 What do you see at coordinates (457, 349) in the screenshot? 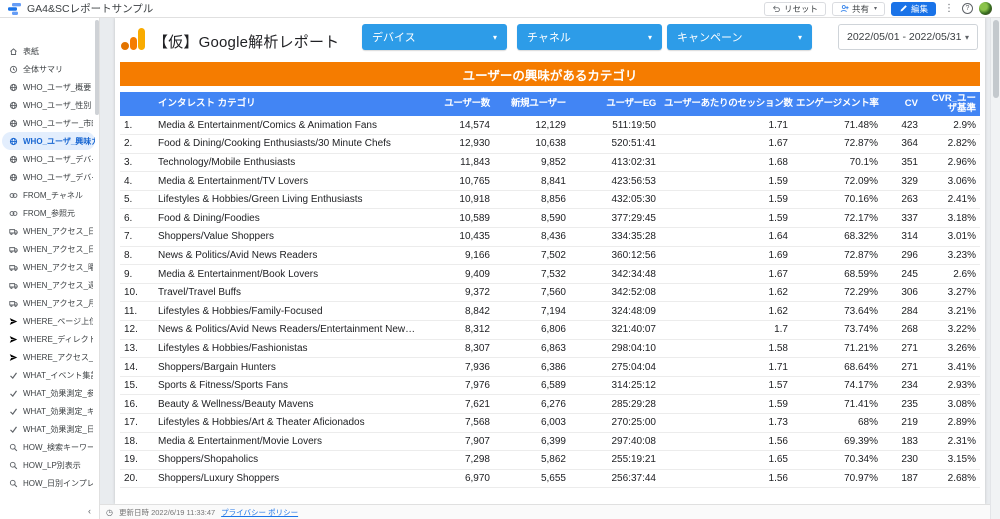
I see `cell: 8,307` at bounding box center [457, 349].